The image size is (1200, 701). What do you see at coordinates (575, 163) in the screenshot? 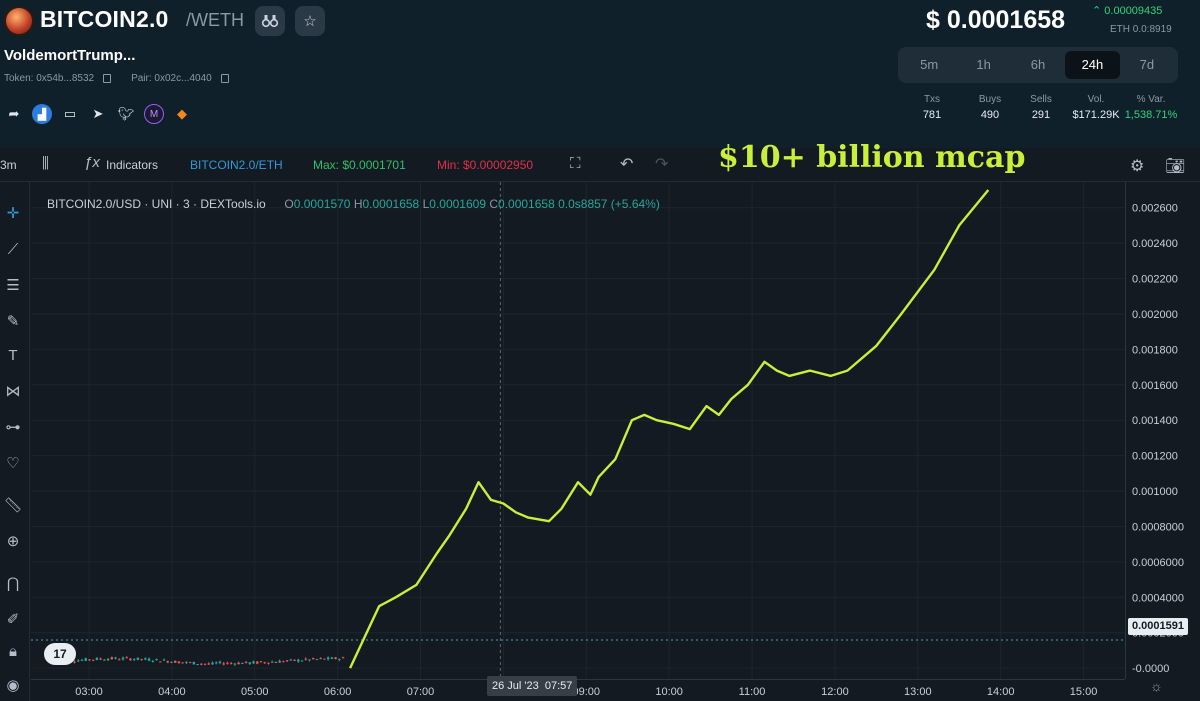
I see `fullscreen-icon: ⛶` at bounding box center [575, 163].